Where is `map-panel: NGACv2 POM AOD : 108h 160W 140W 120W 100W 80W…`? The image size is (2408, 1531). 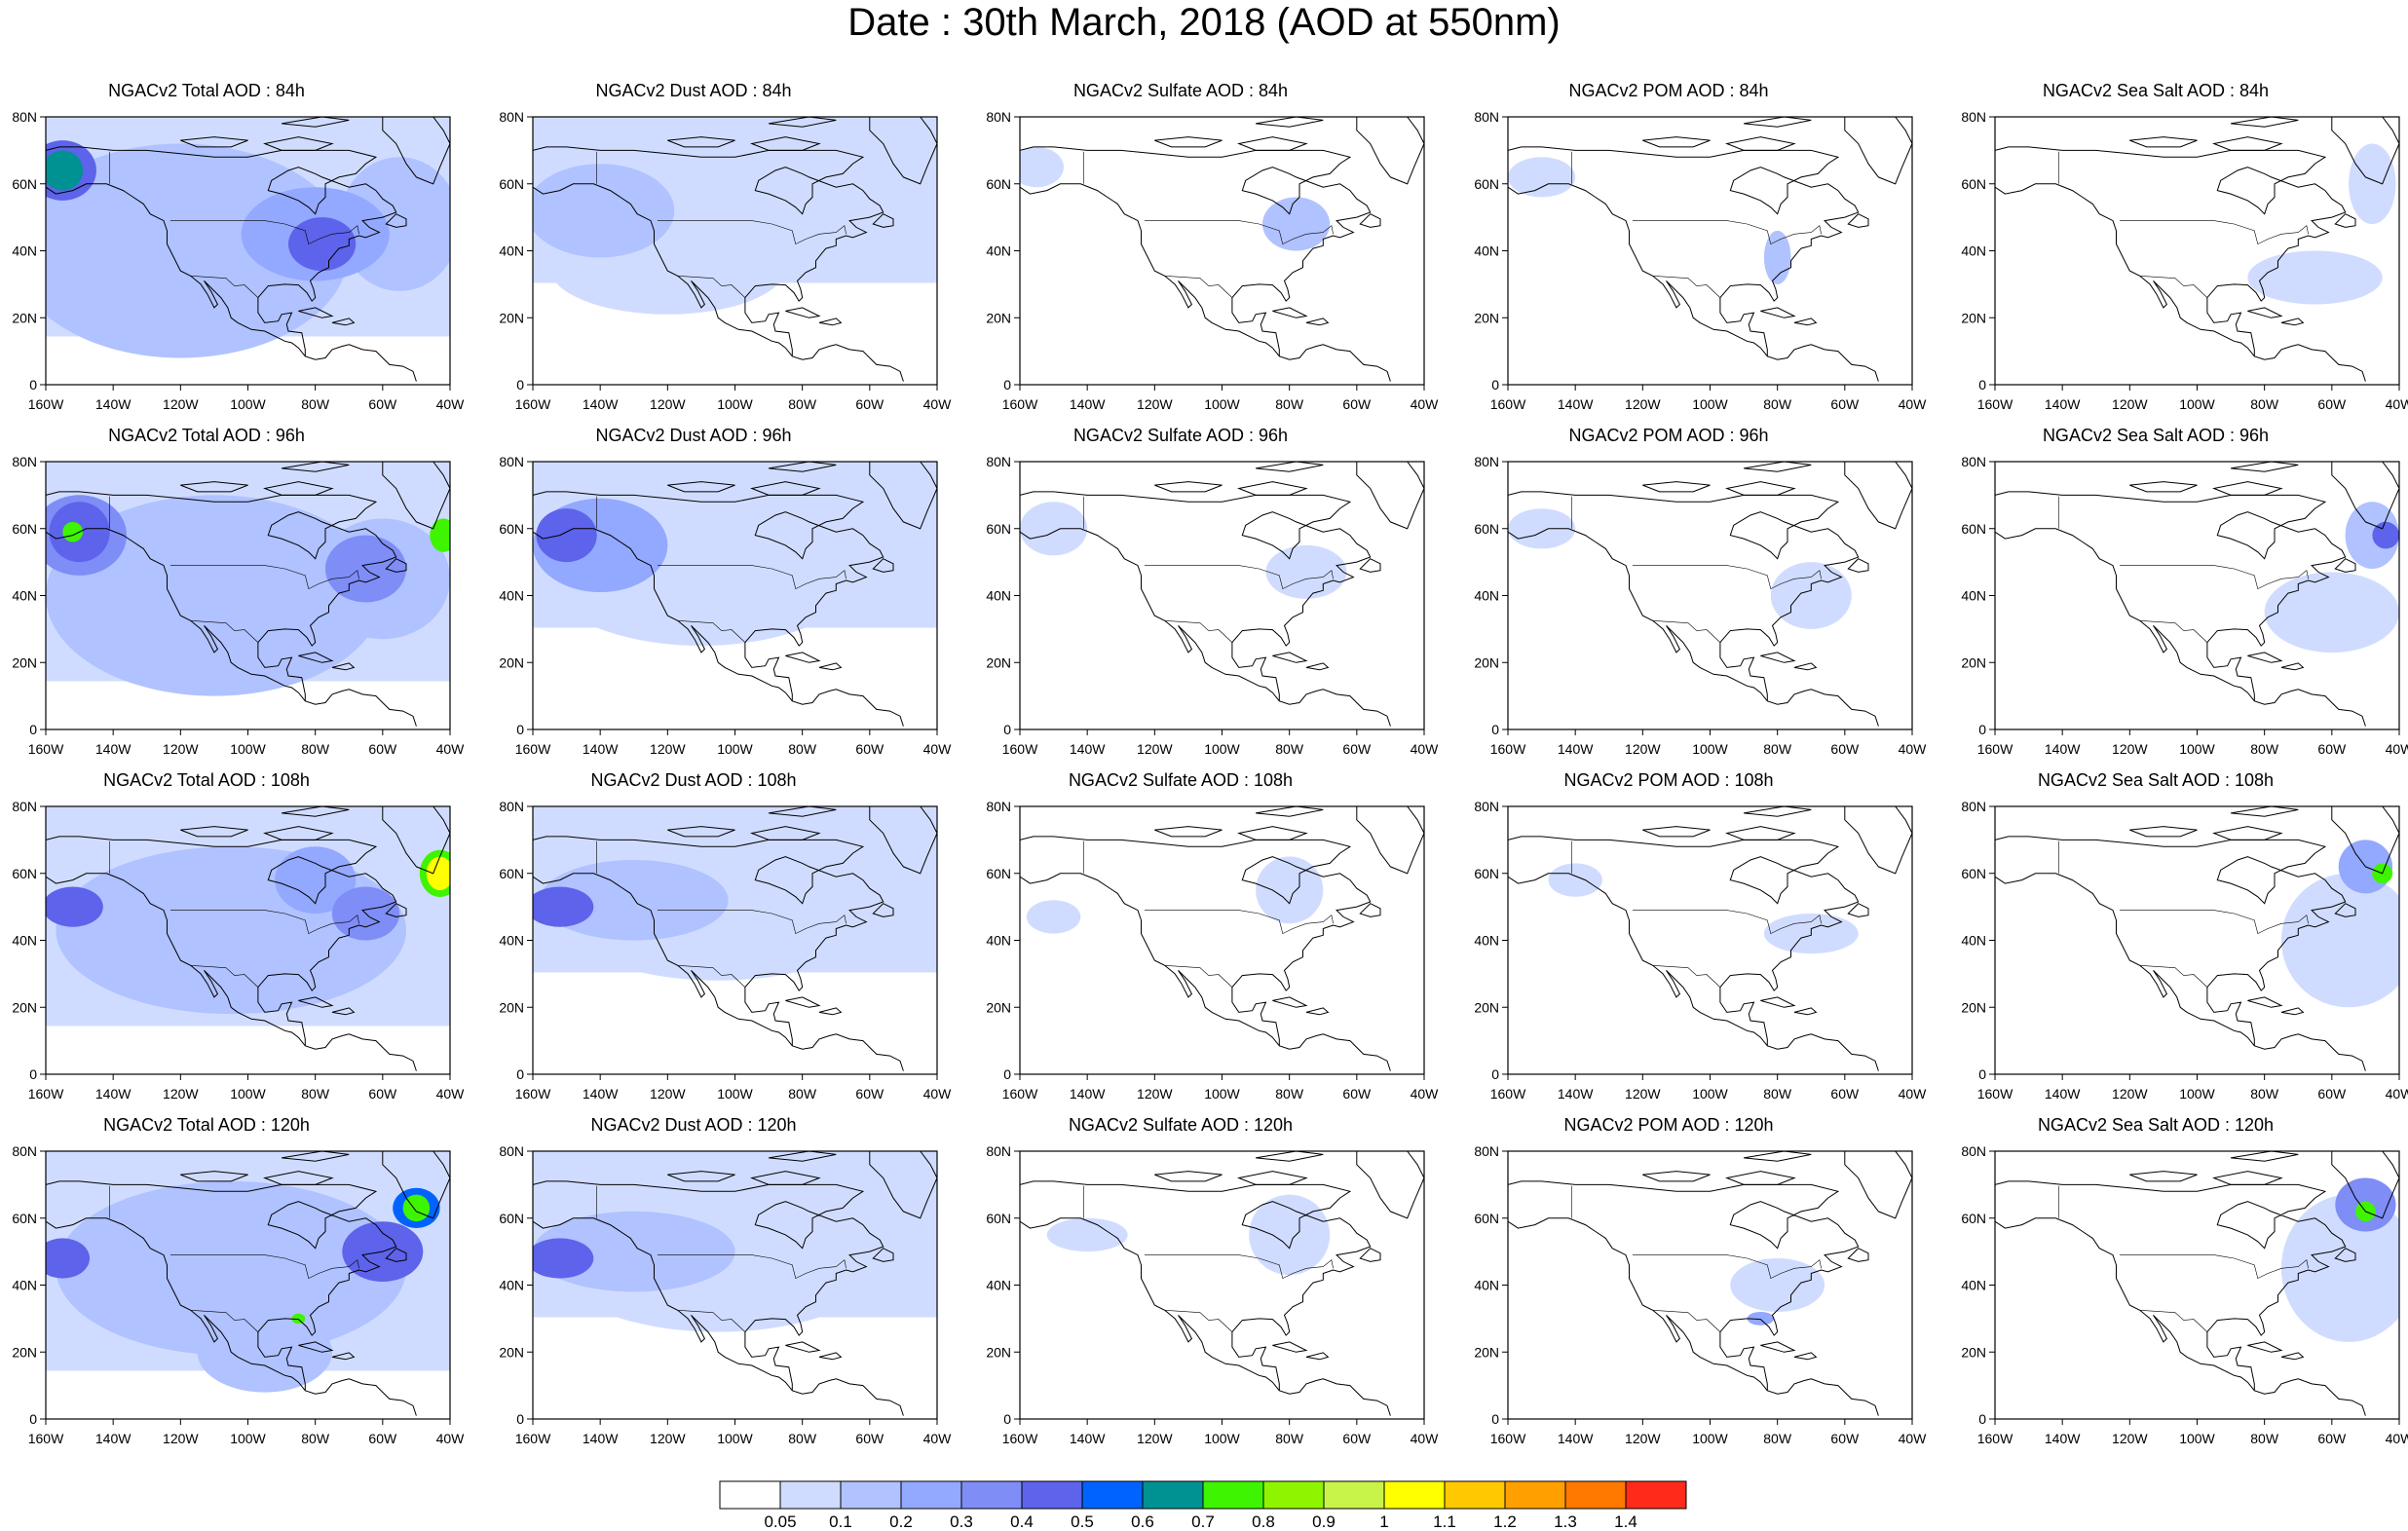
map-panel: NGACv2 POM AOD : 108h 160W 140W 120W 100W 80W… is located at coordinates (1695, 978).